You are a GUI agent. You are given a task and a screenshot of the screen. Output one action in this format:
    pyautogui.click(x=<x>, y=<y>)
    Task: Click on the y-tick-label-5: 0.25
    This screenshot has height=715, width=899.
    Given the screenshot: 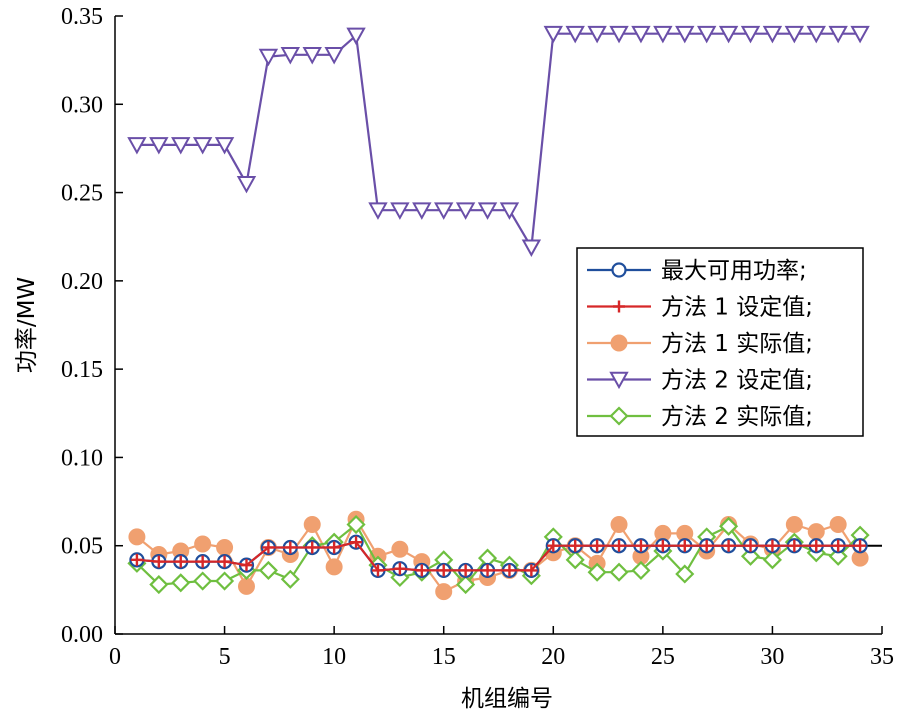 What is the action you would take?
    pyautogui.click(x=82, y=194)
    